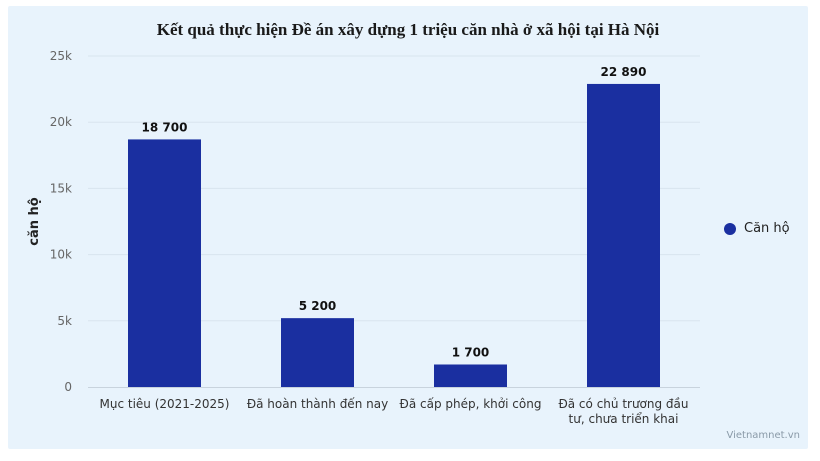  What do you see at coordinates (317, 404) in the screenshot?
I see `x-category-label: Đã hoàn thành đến nay` at bounding box center [317, 404].